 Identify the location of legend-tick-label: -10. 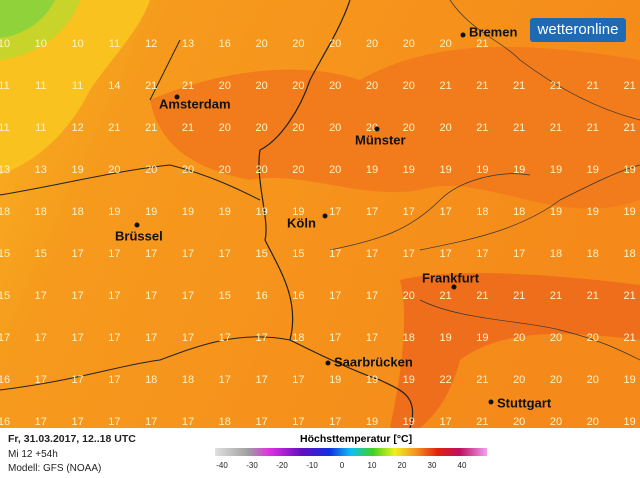
(312, 465).